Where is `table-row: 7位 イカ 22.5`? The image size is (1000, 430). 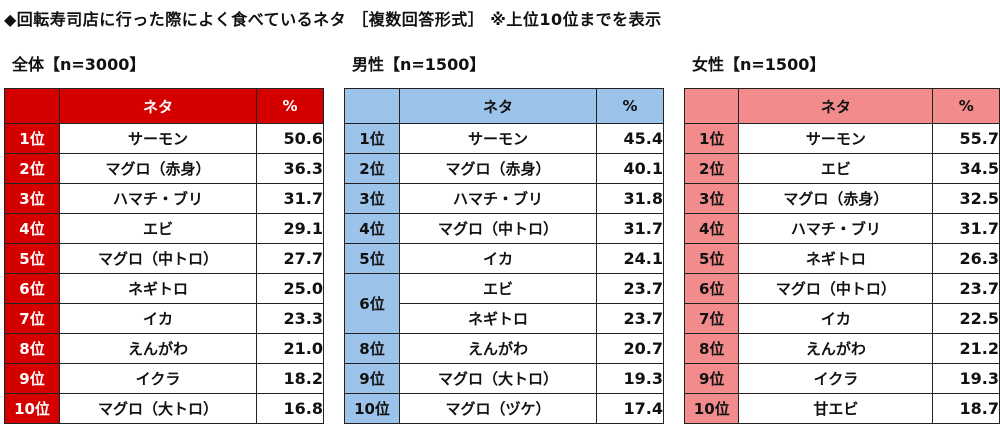
table-row: 7位 イカ 22.5 is located at coordinates (841, 318).